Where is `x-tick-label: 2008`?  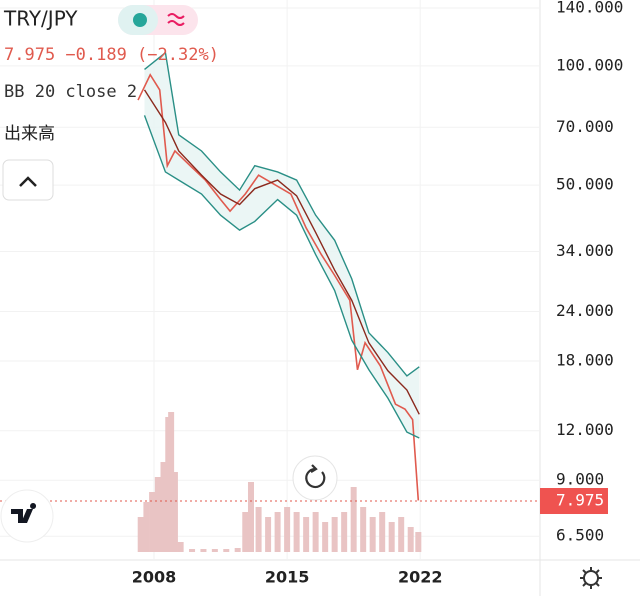
x-tick-label: 2008 is located at coordinates (154, 577).